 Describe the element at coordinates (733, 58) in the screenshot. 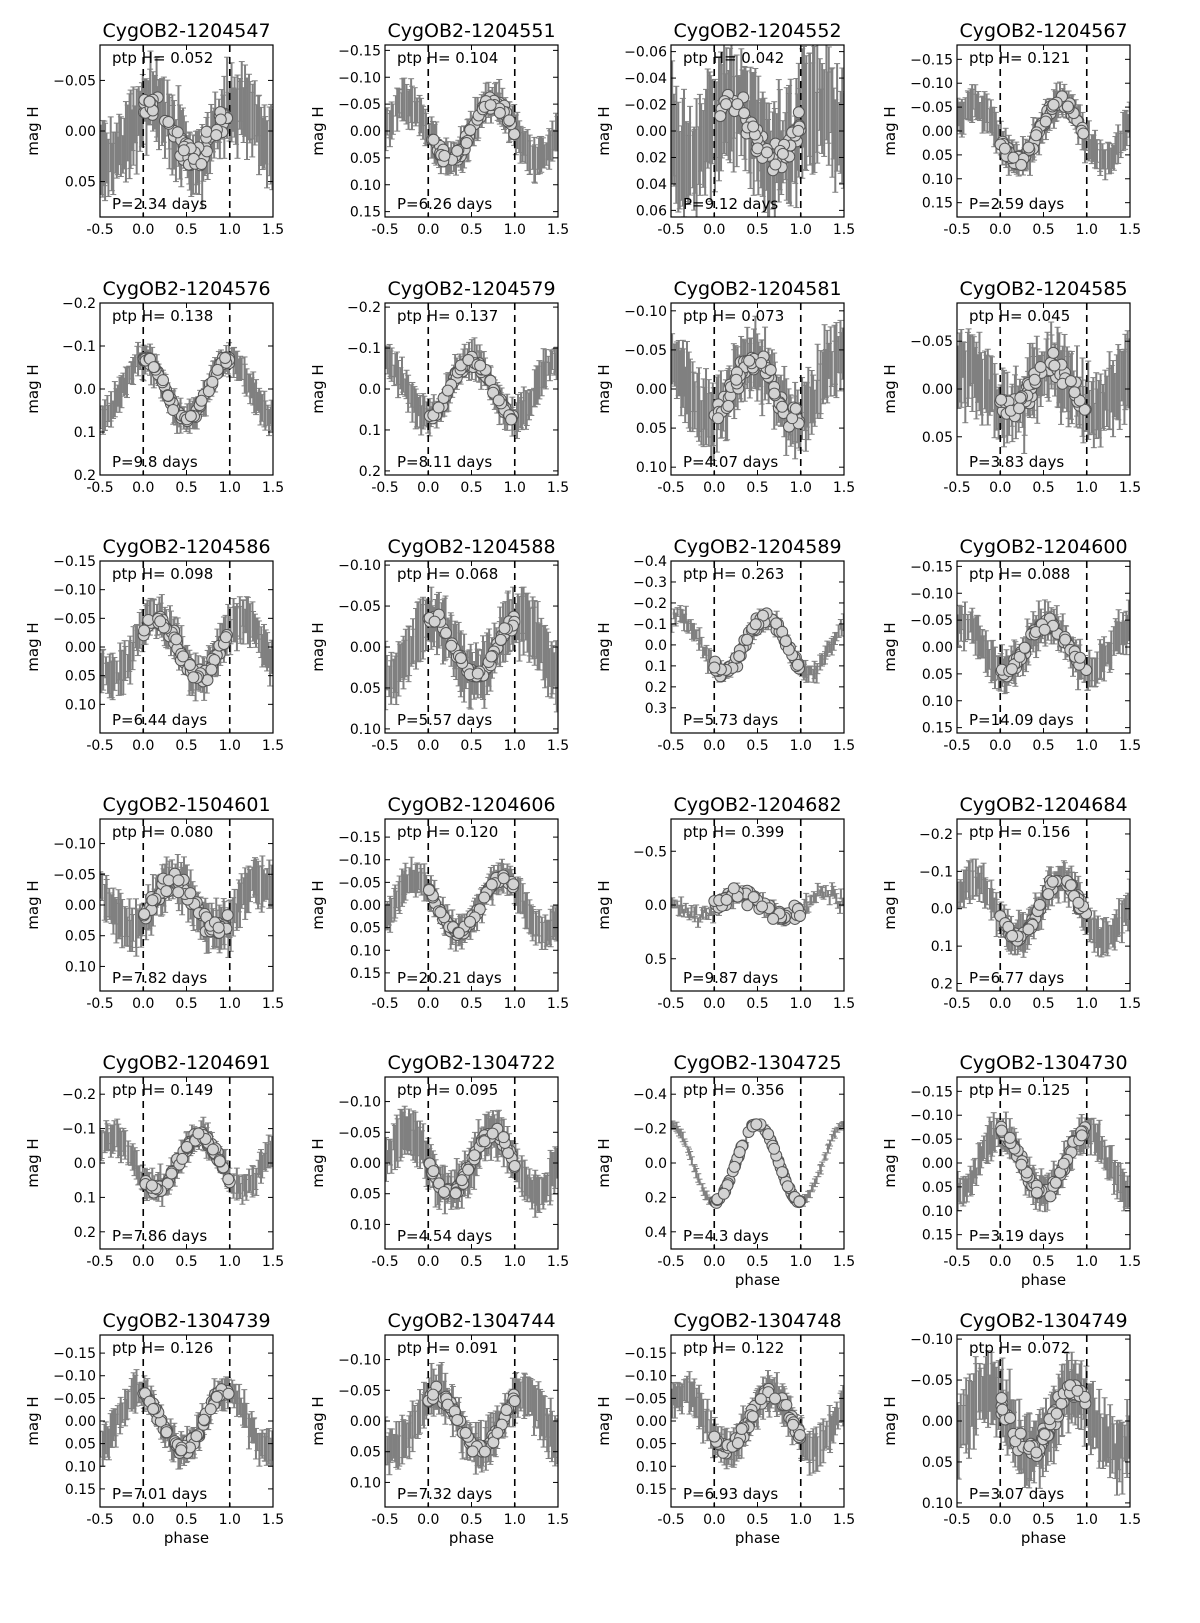

I see `ptp-annotation: ptp H= 0.042` at that location.